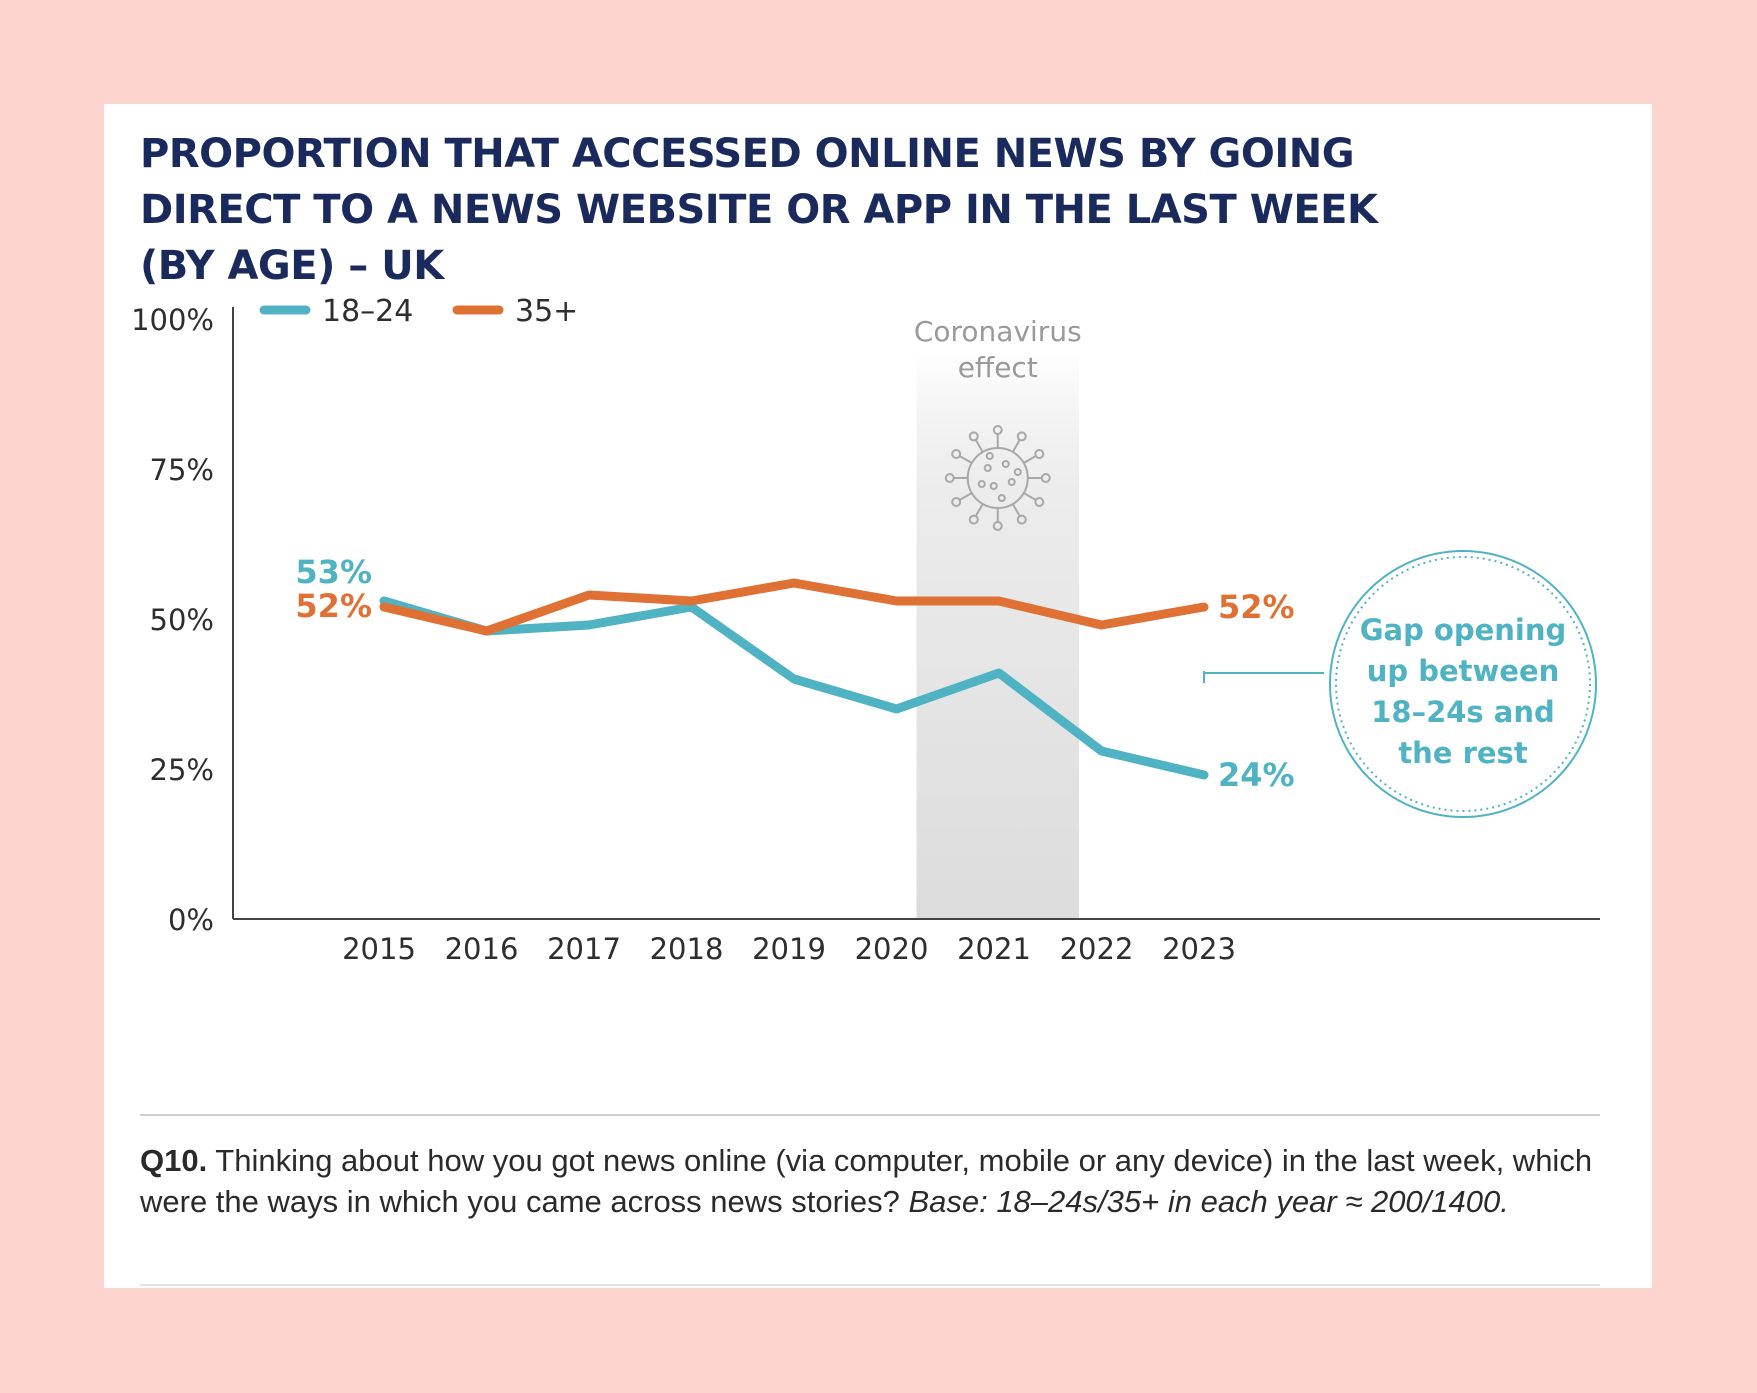  What do you see at coordinates (870, 1115) in the screenshot?
I see `footer-divider` at bounding box center [870, 1115].